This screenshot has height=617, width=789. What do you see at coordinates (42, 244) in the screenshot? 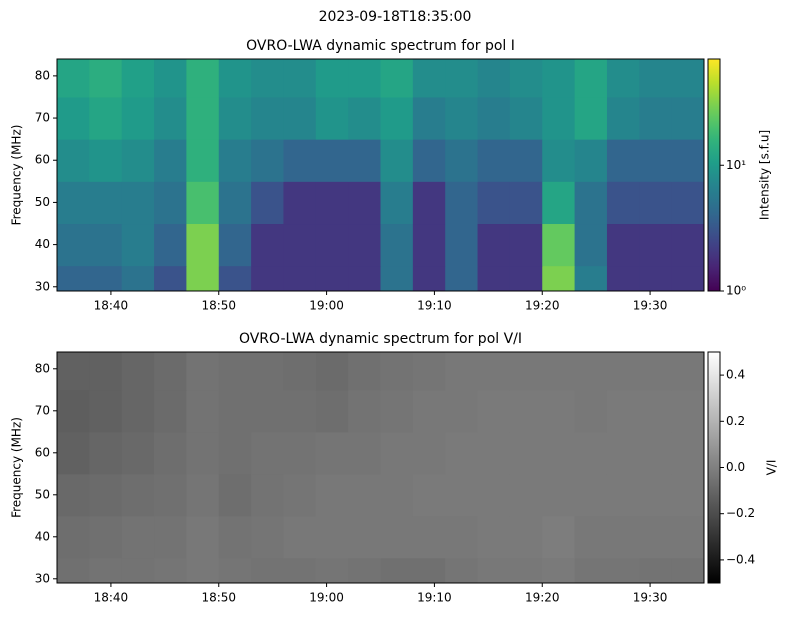
I see `y-tick-label: 40` at bounding box center [42, 244].